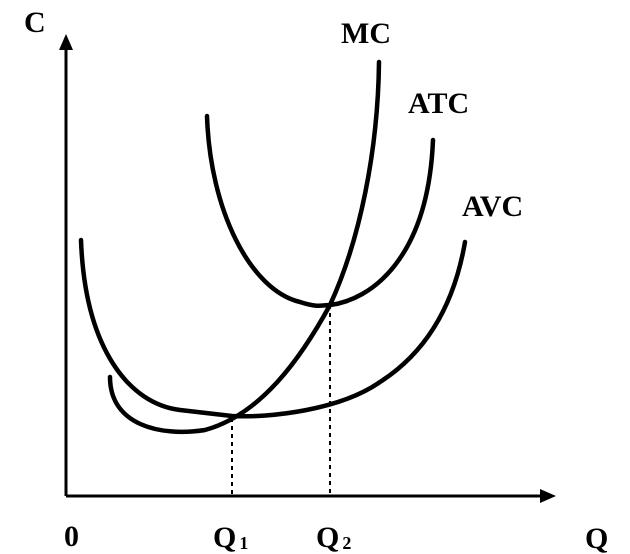 This screenshot has height=554, width=630. I want to click on atc-curve, so click(320, 210).